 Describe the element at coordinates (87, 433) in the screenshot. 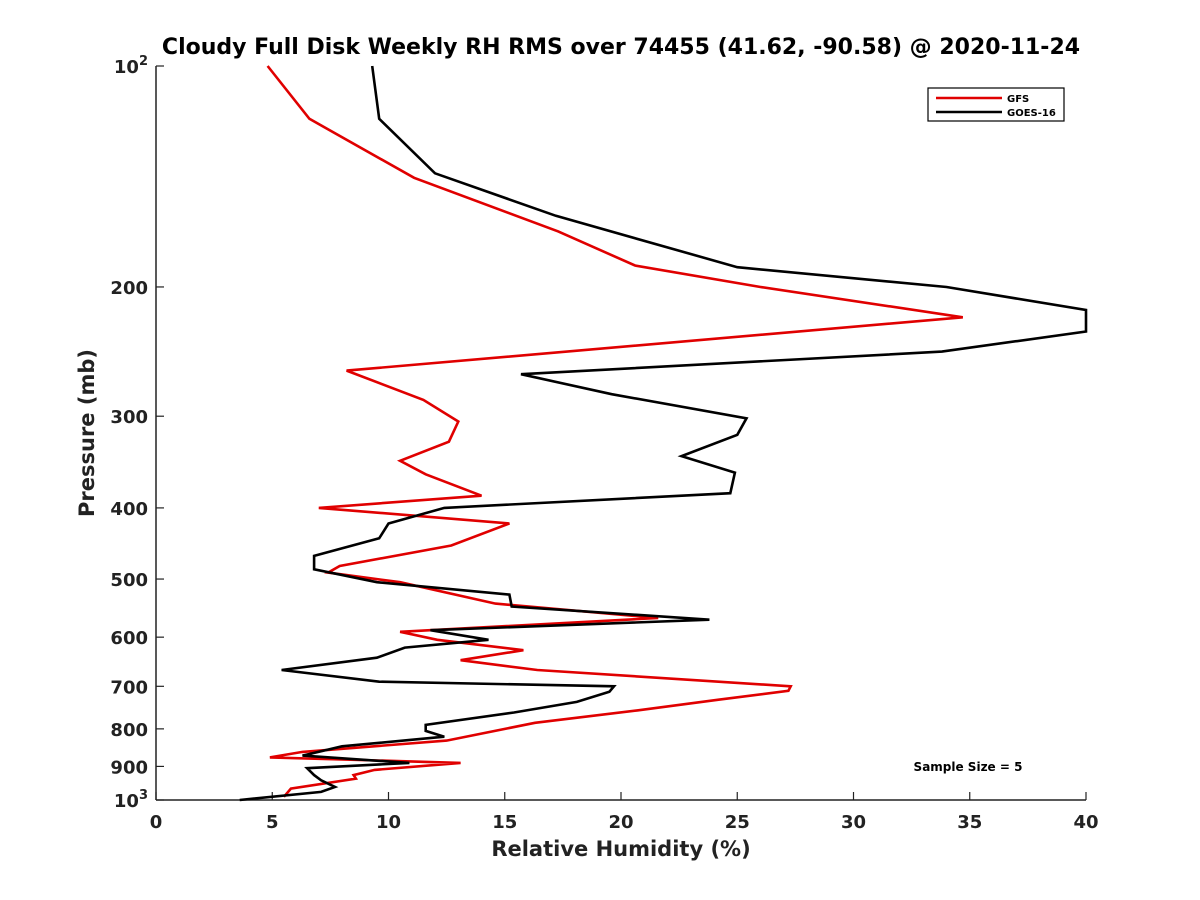

I see `y-axis-label: Pressure (mb)` at that location.